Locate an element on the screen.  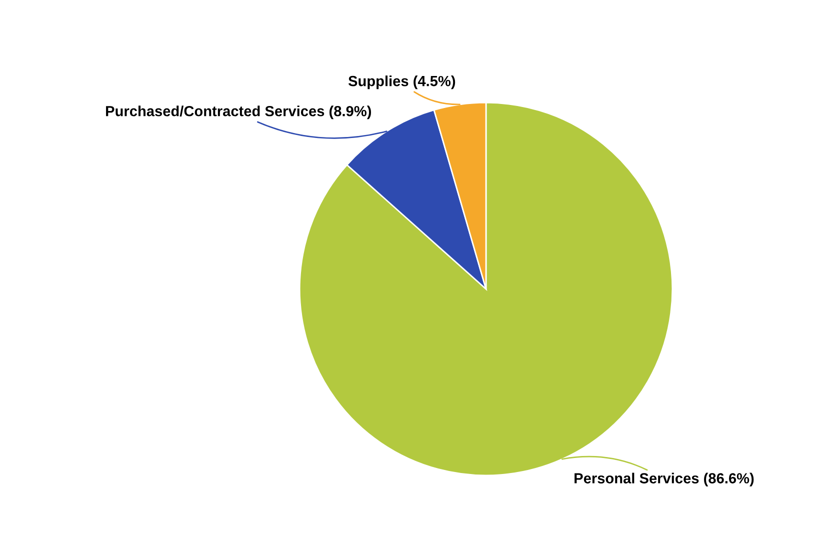
slice-label: Personal Services (86.6%) is located at coordinates (664, 479).